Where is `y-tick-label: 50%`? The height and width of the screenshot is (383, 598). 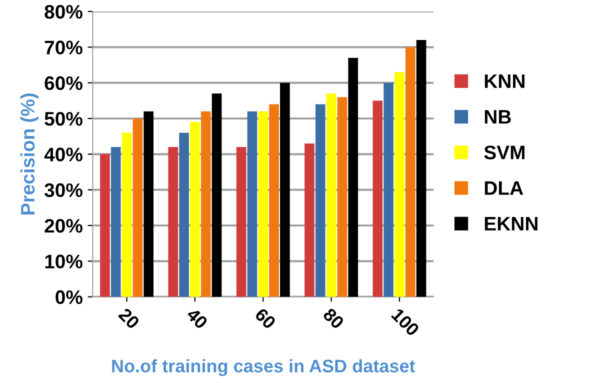 y-tick-label: 50% is located at coordinates (63, 119).